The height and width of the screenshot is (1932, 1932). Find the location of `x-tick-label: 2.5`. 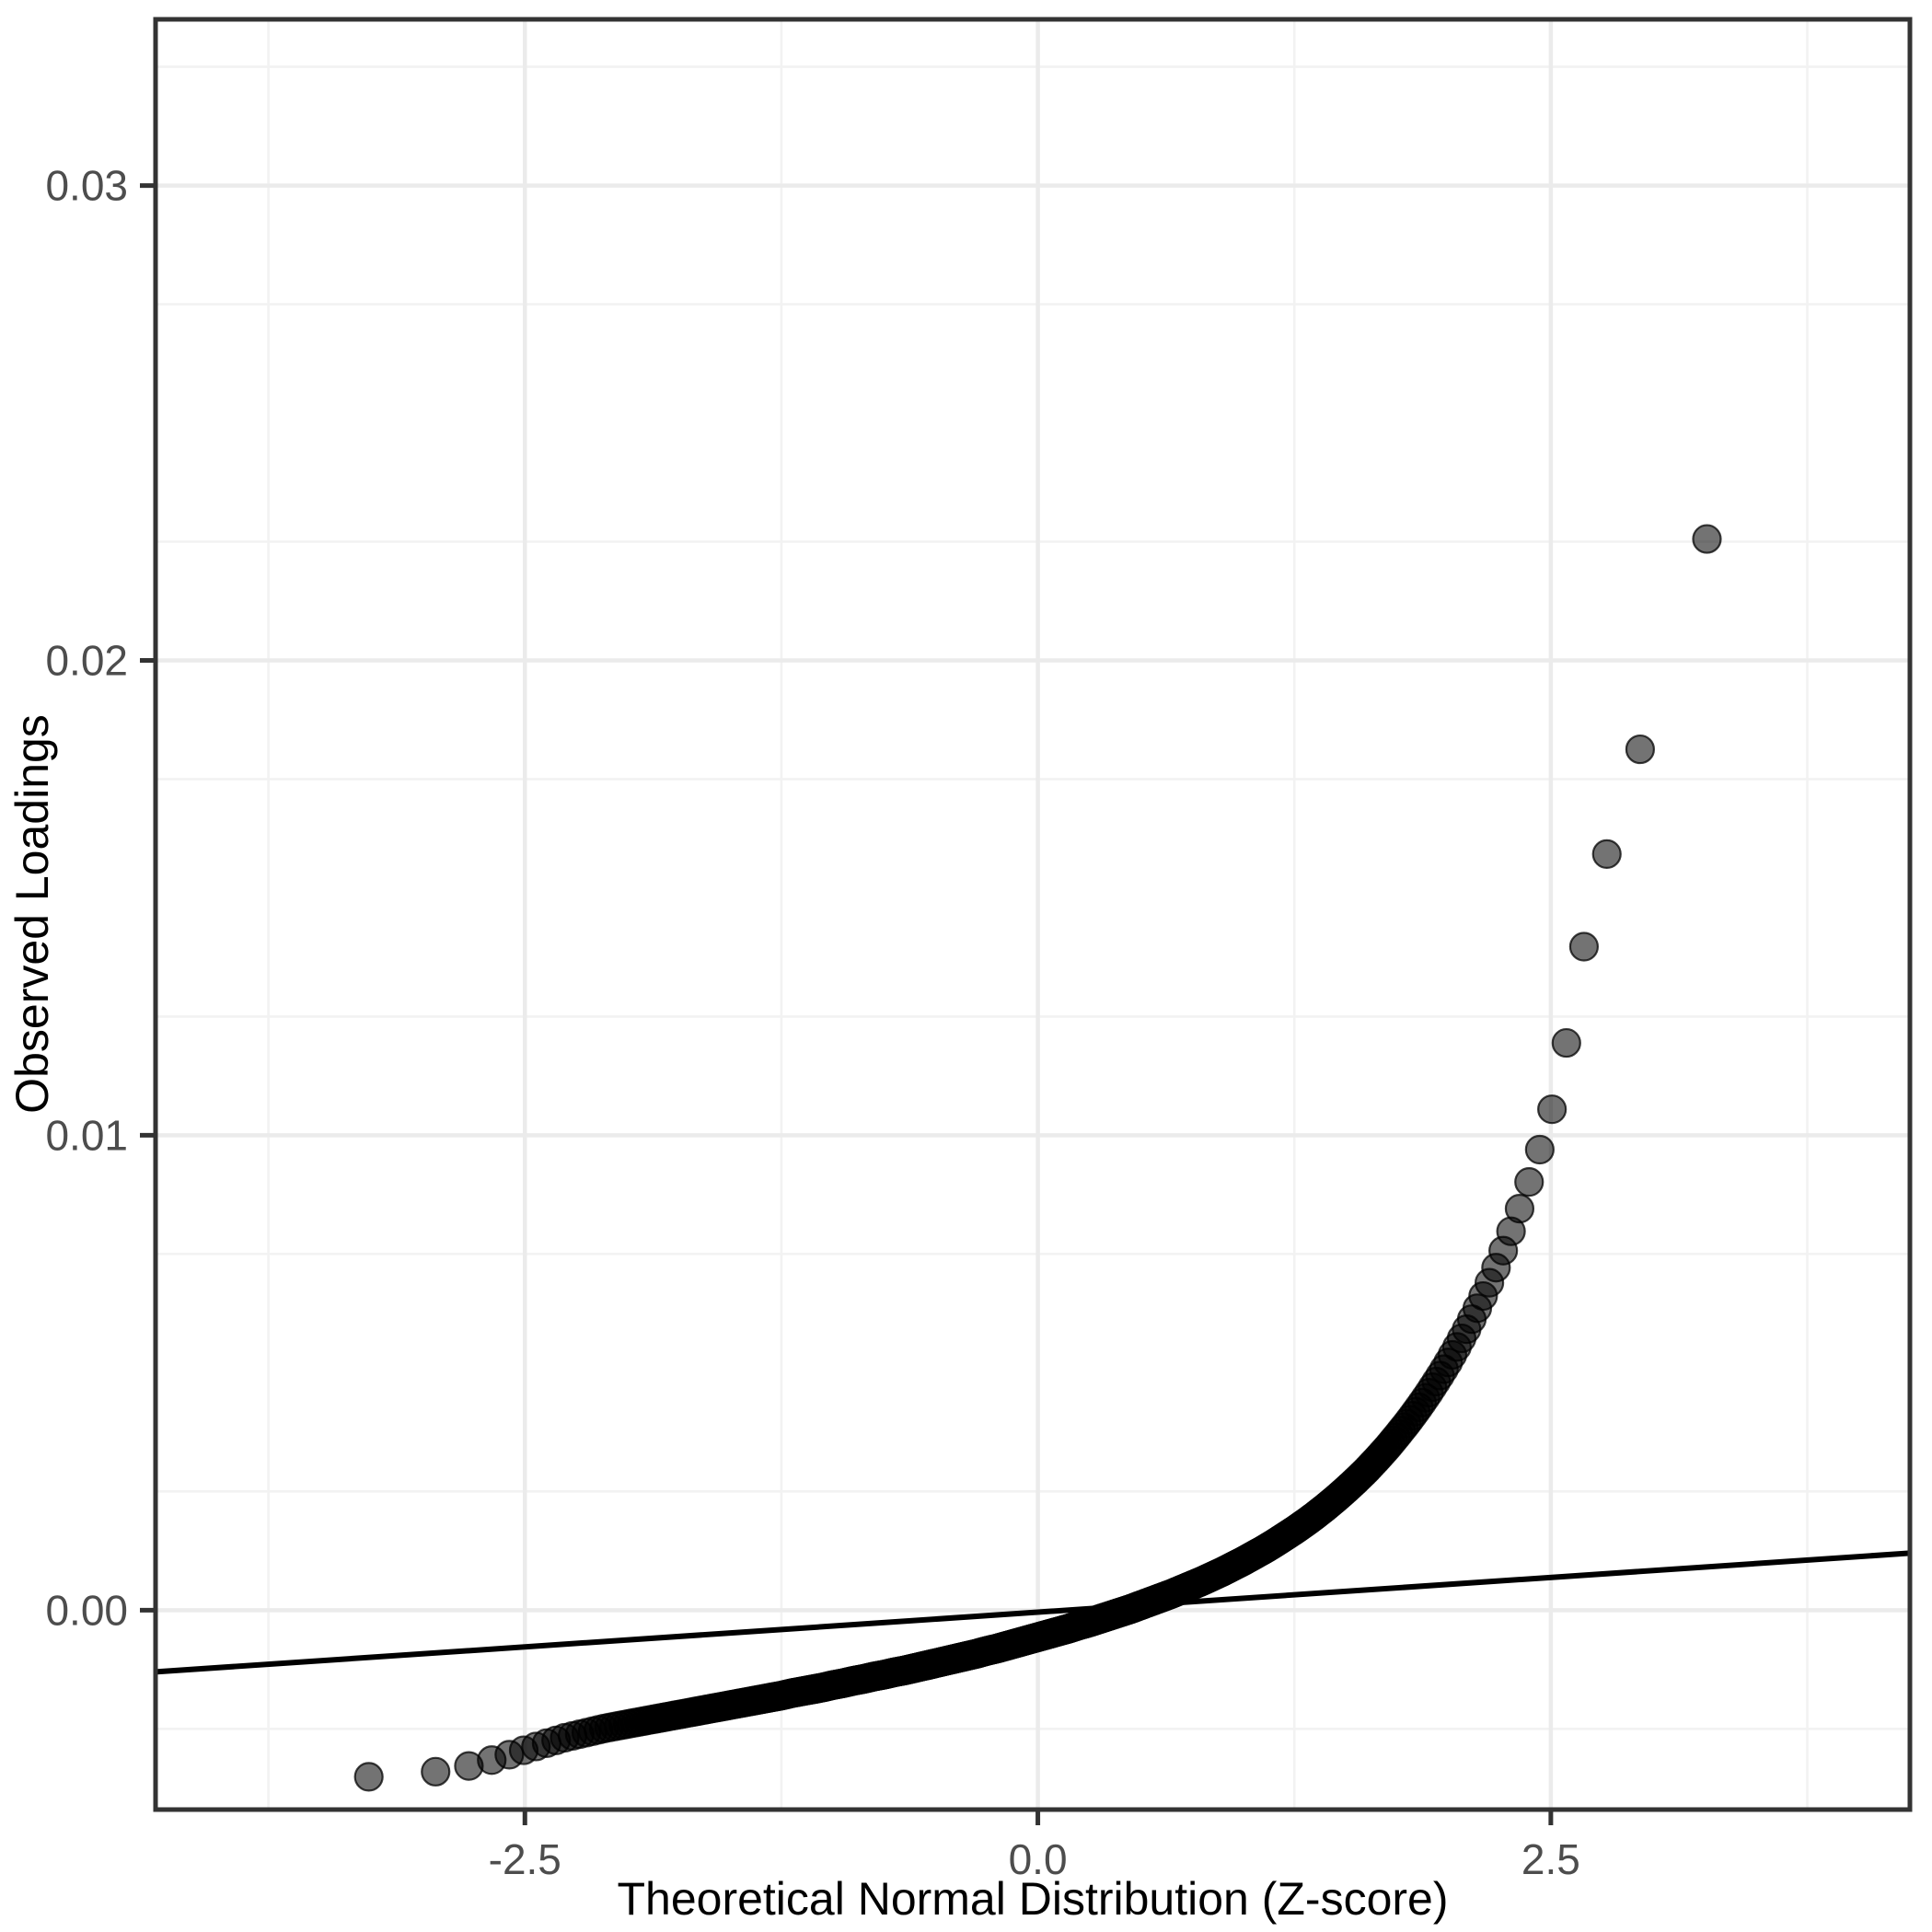

x-tick-label: 2.5 is located at coordinates (1550, 1859).